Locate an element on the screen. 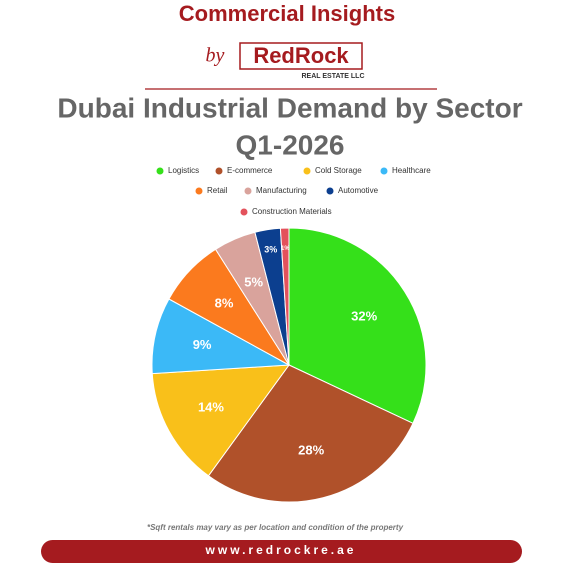  data-label: 8% is located at coordinates (224, 302).